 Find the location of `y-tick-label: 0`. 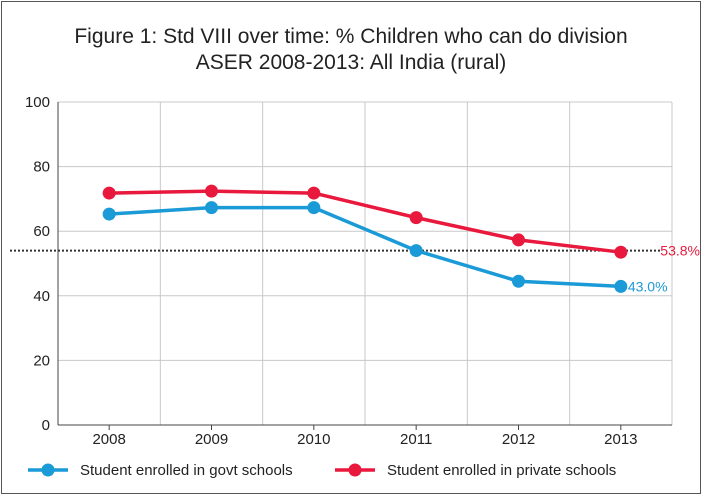

y-tick-label: 0 is located at coordinates (46, 425).